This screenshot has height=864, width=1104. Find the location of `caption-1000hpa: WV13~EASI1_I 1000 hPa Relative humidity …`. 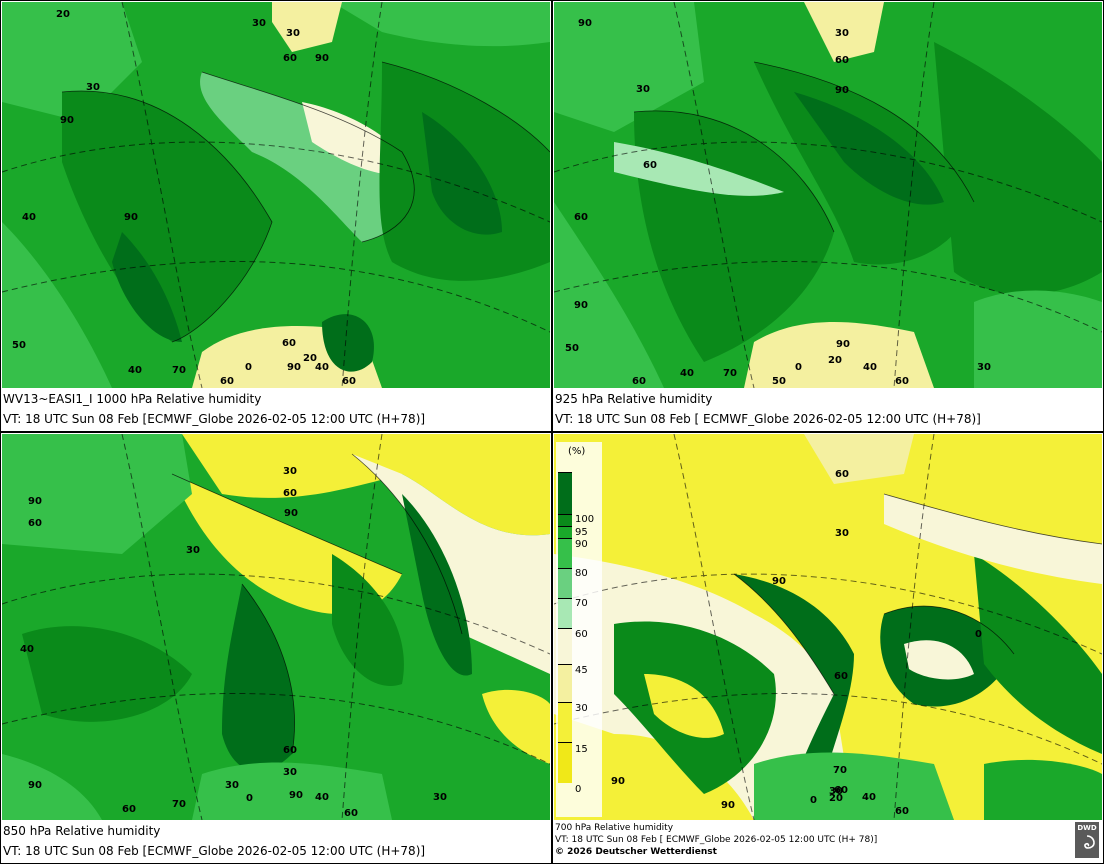

caption-1000hpa: WV13~EASI1_I 1000 hPa Relative humidity … is located at coordinates (276, 411).